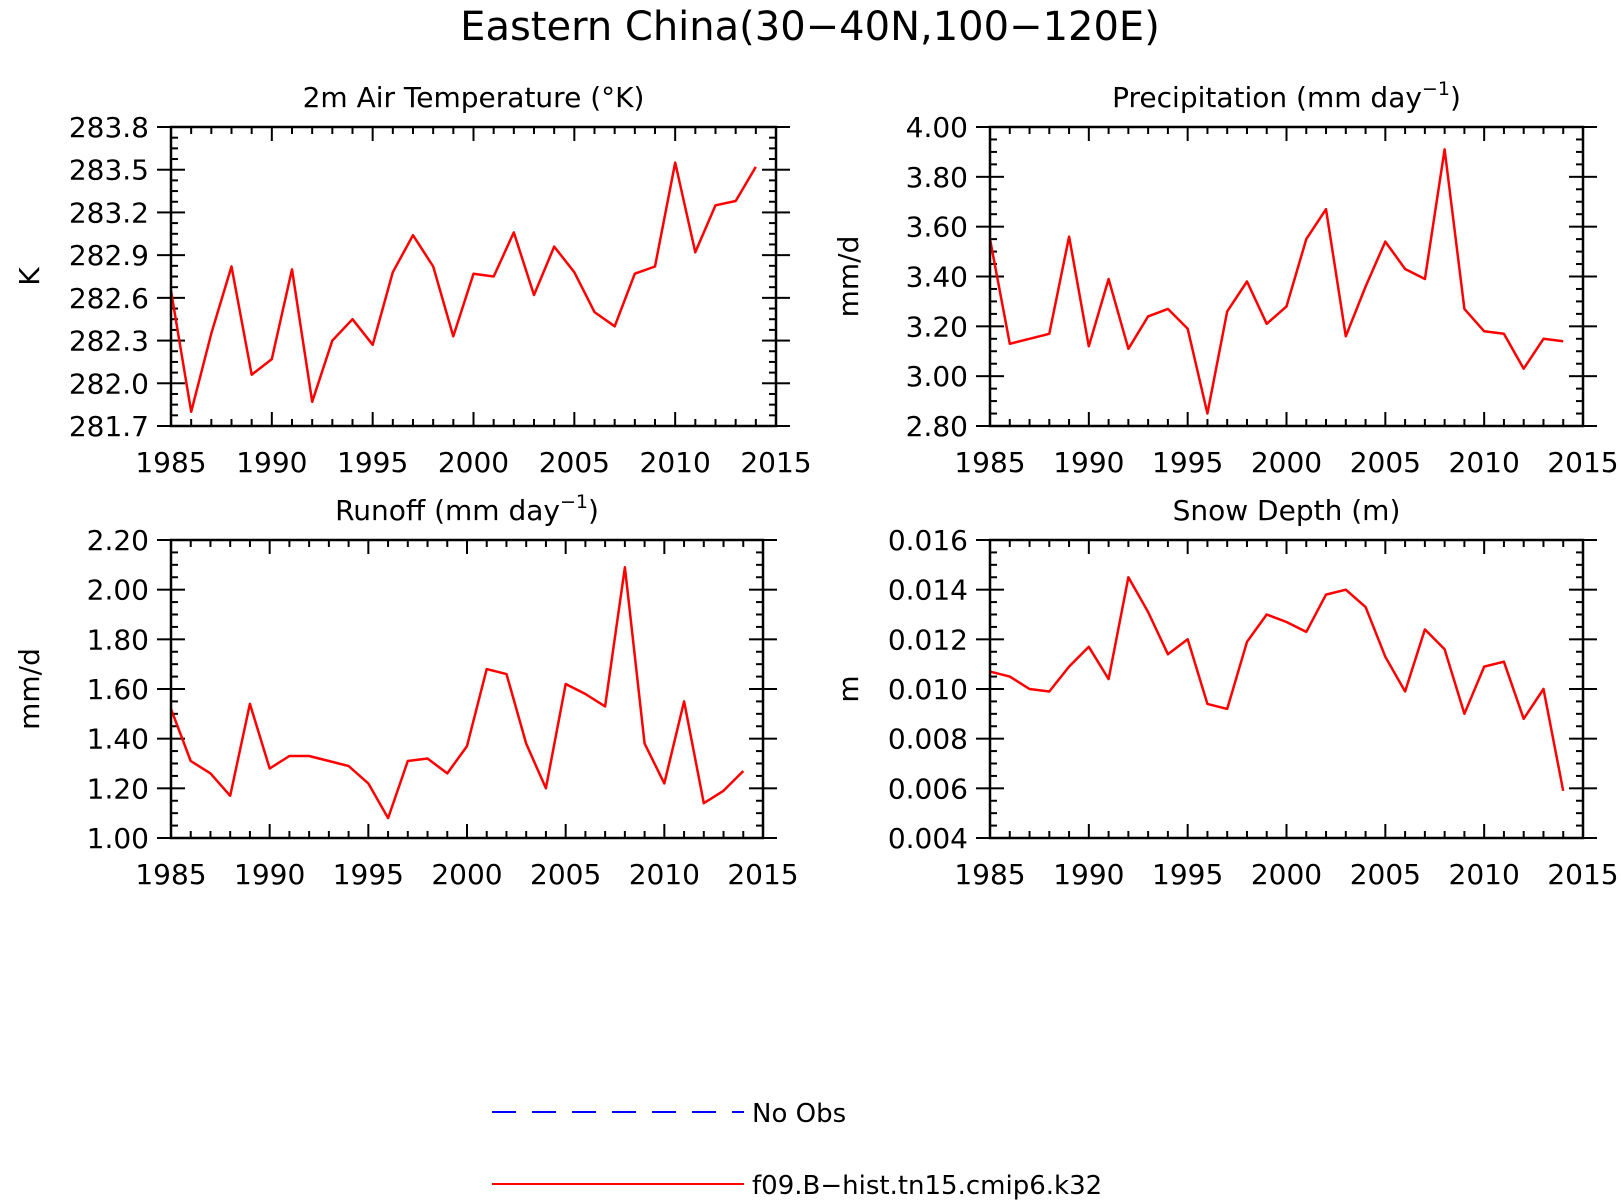 The width and height of the screenshot is (1621, 1200). Describe the element at coordinates (928, 739) in the screenshot. I see `y-tick-label: 0.008` at that location.